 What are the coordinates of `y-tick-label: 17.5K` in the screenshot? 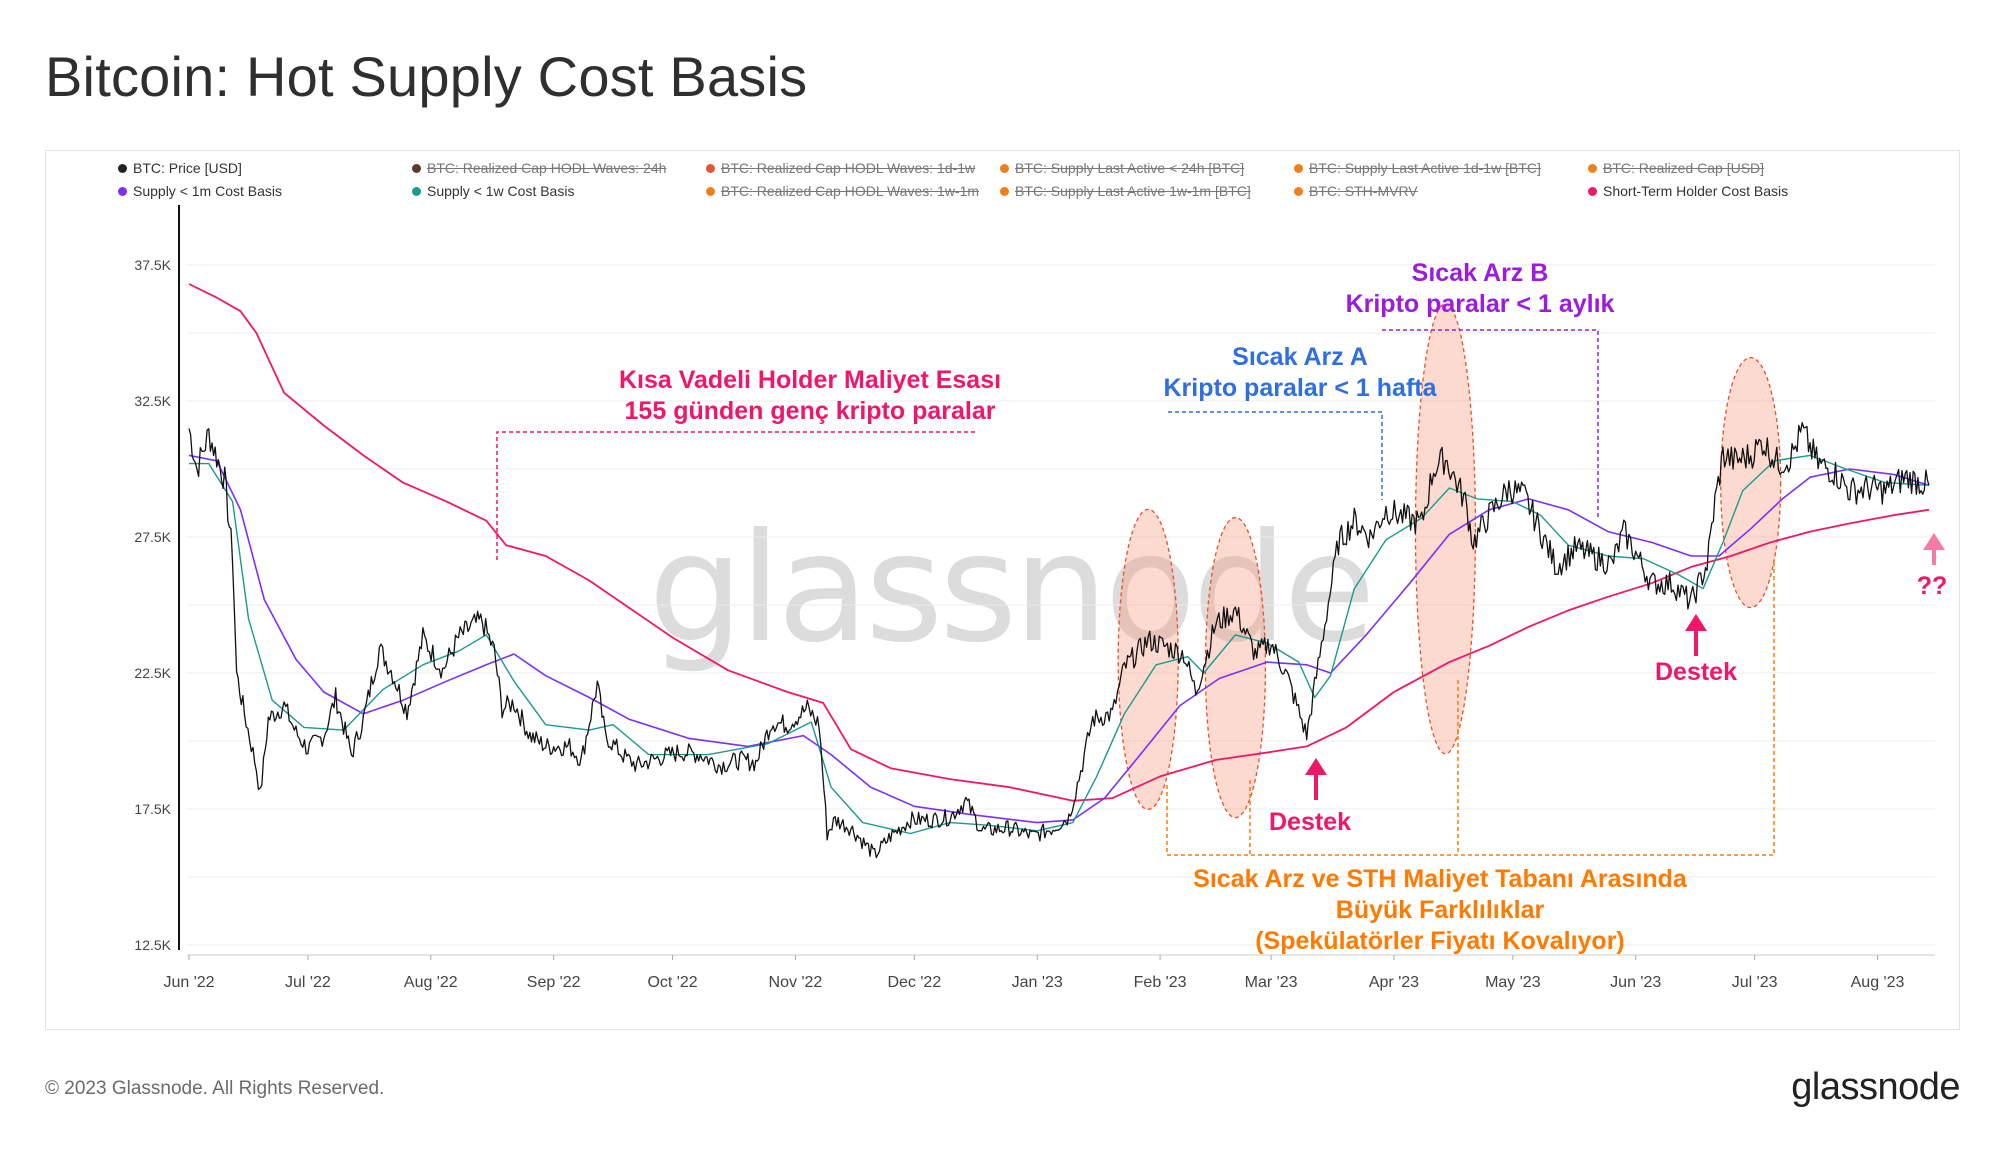 It's located at (152, 809).